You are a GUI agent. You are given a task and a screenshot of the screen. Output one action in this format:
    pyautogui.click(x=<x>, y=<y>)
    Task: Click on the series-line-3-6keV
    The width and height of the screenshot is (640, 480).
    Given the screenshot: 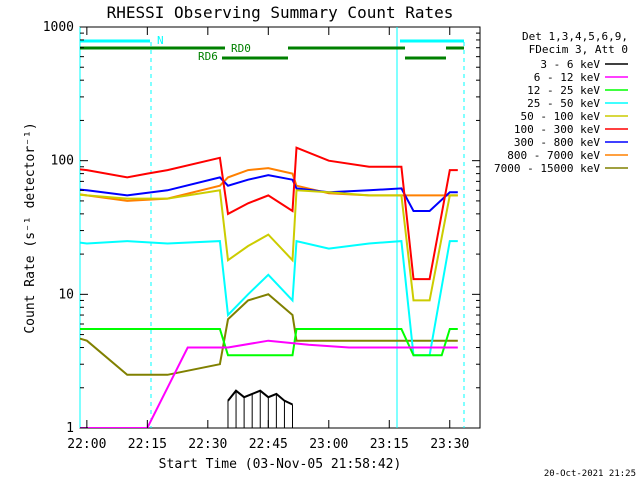 What is the action you would take?
    pyautogui.click(x=260, y=397)
    